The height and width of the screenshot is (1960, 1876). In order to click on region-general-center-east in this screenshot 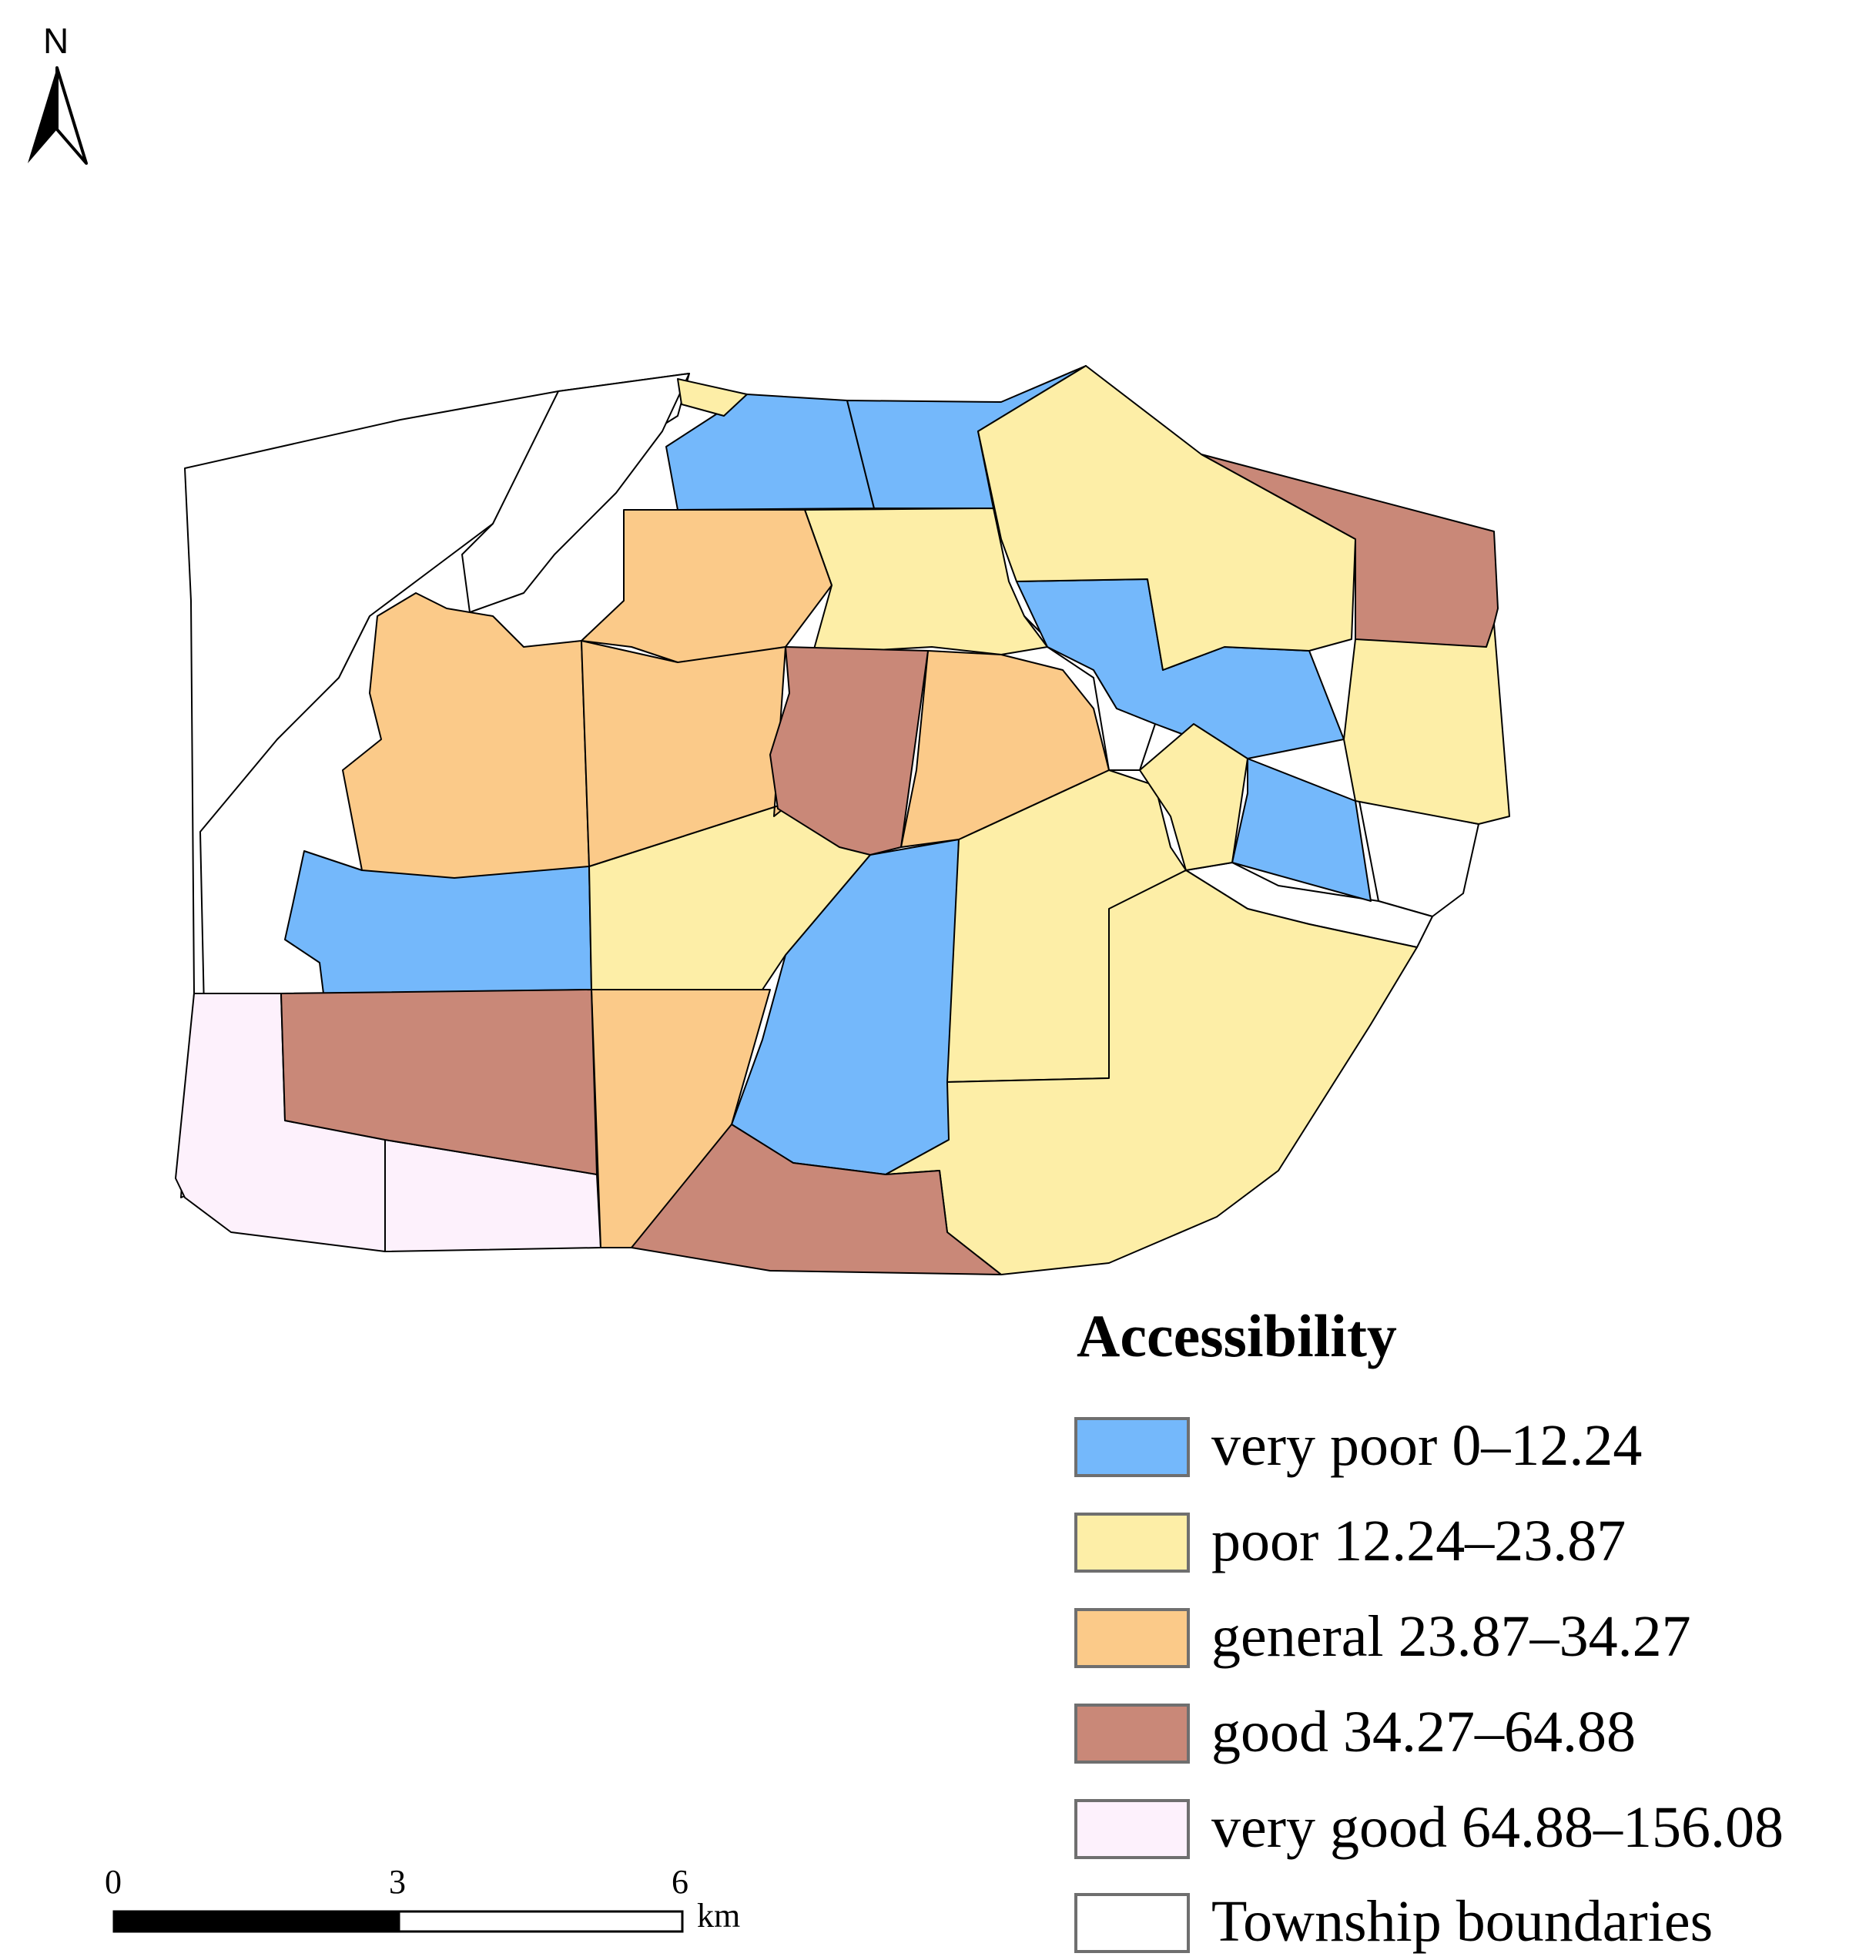, I will do `click(1005, 749)`.